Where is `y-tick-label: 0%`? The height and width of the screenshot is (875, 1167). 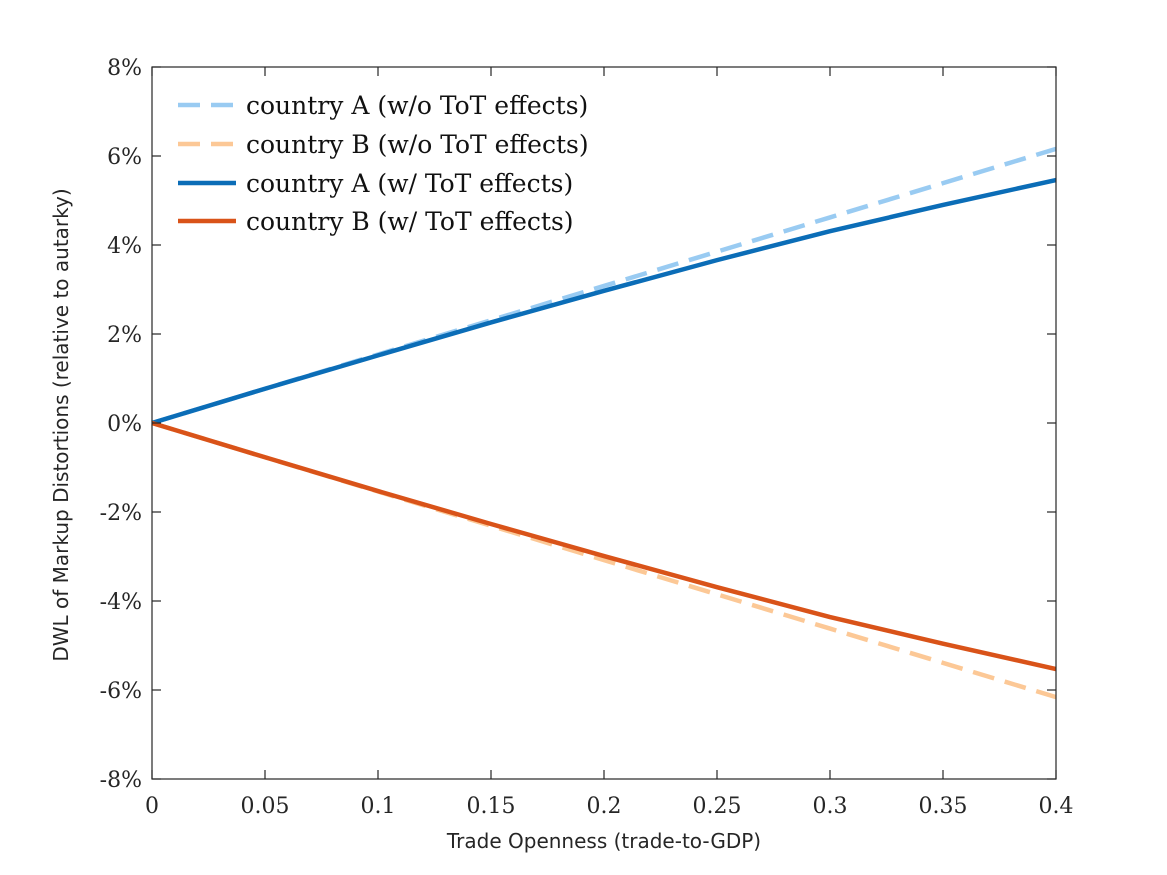
y-tick-label: 0% is located at coordinates (124, 424).